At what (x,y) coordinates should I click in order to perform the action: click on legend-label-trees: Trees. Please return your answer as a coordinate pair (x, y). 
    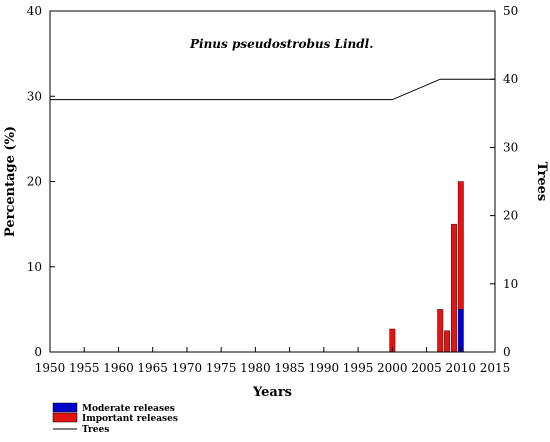
    Looking at the image, I should click on (95, 430).